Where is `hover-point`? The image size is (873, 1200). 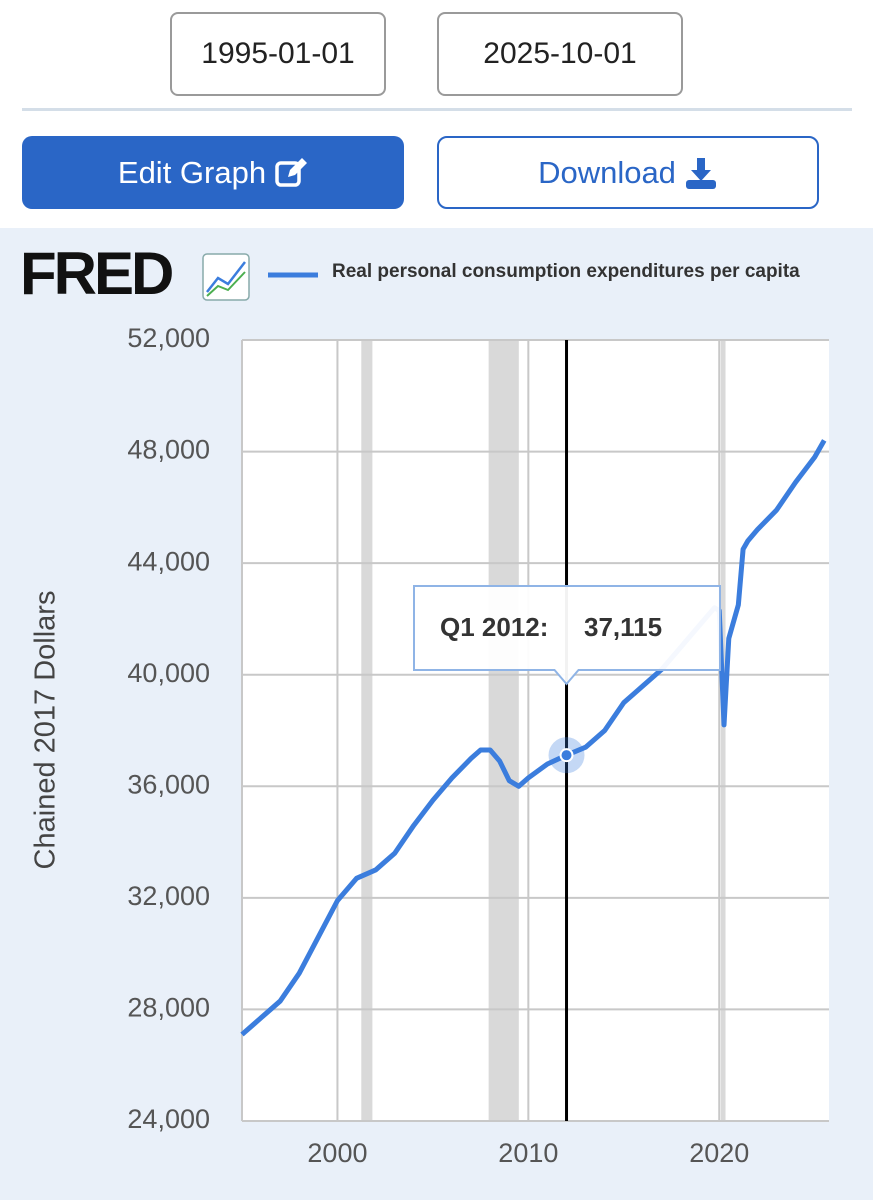 hover-point is located at coordinates (566, 755).